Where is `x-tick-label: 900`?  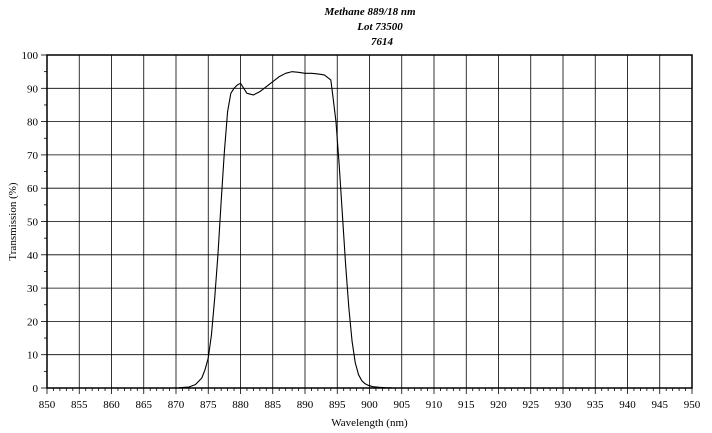
x-tick-label: 900 is located at coordinates (369, 405).